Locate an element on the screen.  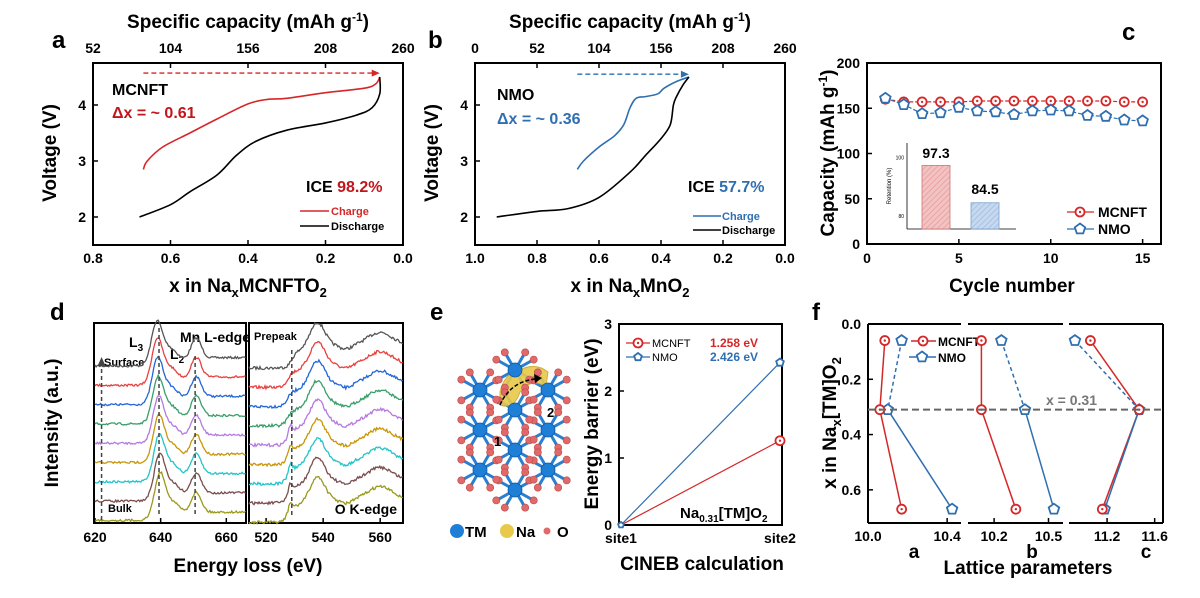
top-tick-label: 260 is located at coordinates (403, 48).